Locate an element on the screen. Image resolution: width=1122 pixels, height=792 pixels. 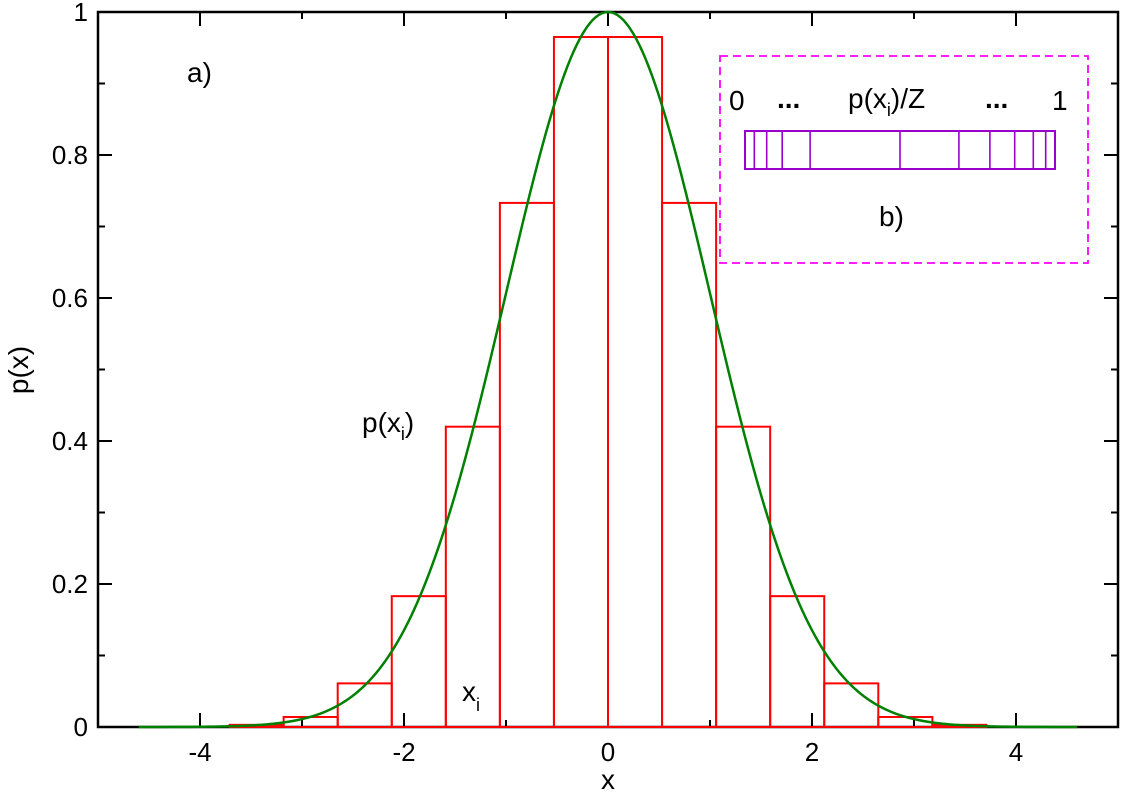
panel-label-a: a) is located at coordinates (199, 72).